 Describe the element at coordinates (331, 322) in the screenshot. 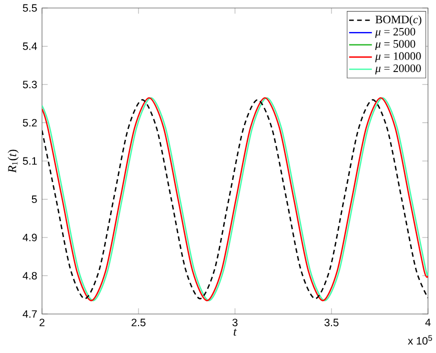

I see `x-tick-label: 3.5` at that location.